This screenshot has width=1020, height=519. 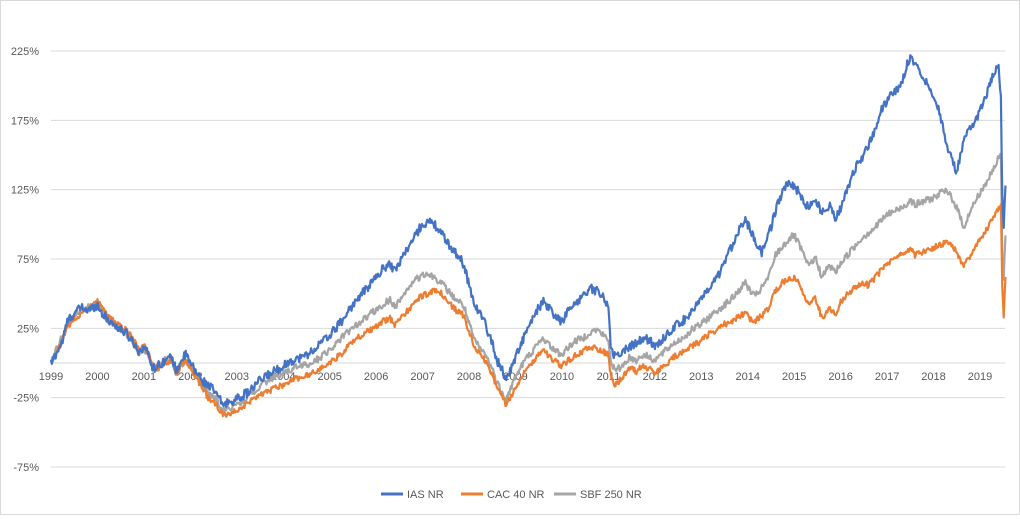 I want to click on legend-label: IAS NR, so click(x=425, y=495).